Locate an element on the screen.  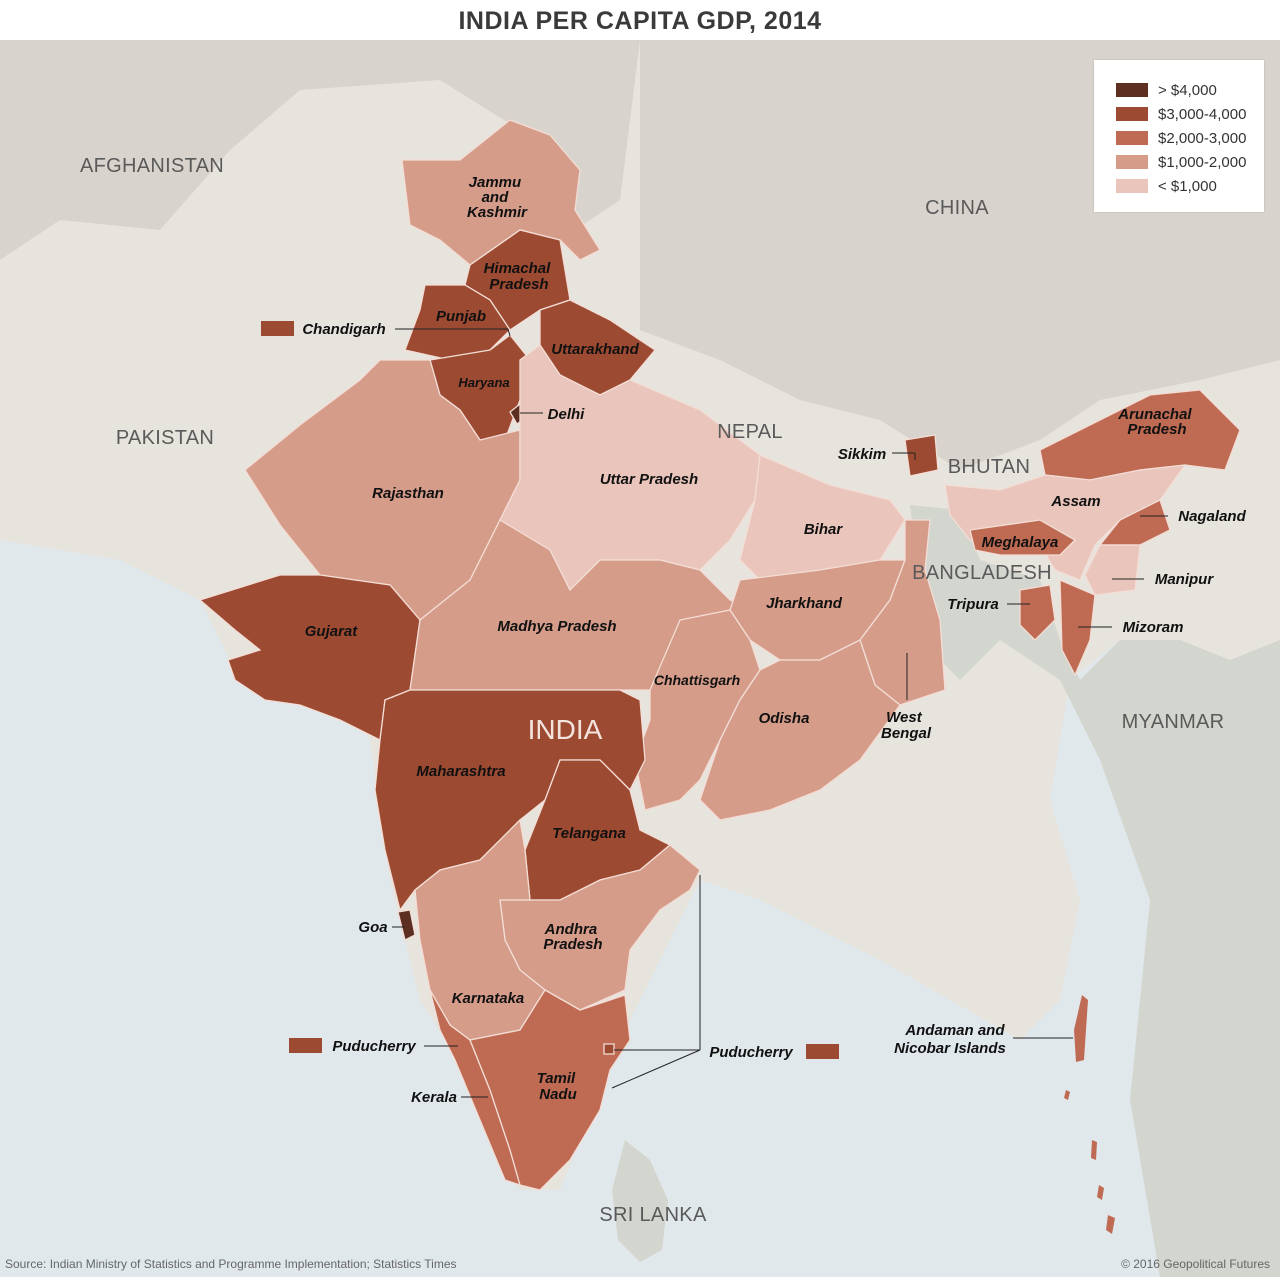
label-goa: Goa is located at coordinates (372, 927).